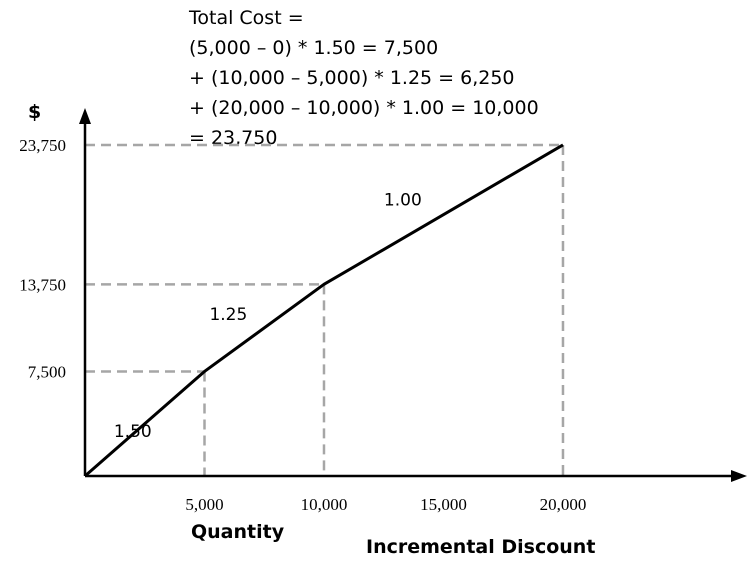  What do you see at coordinates (246, 18) in the screenshot?
I see `formula-line: Total Cost =` at bounding box center [246, 18].